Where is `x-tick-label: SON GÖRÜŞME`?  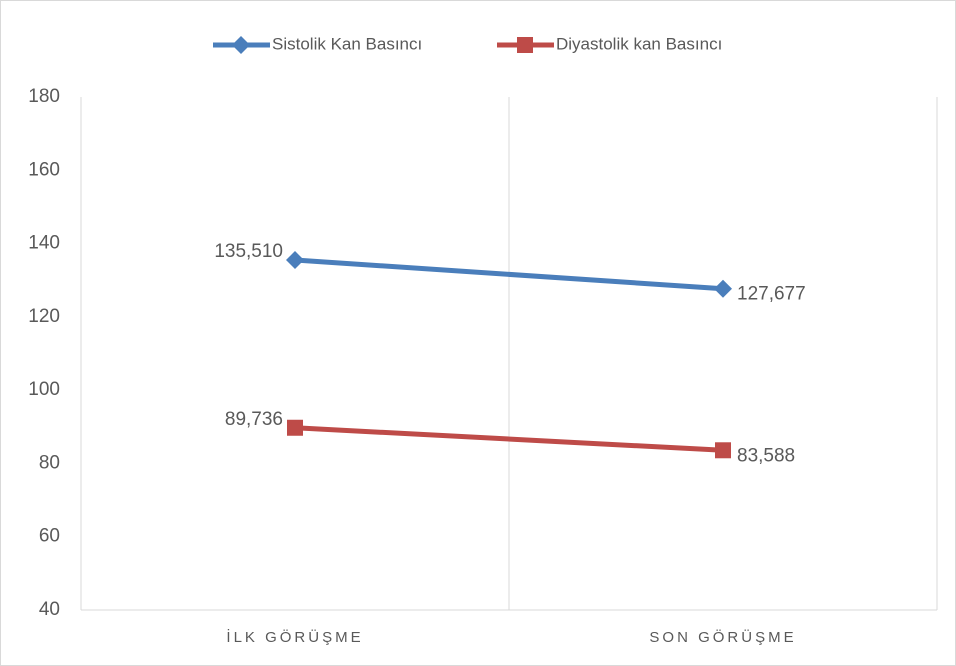
x-tick-label: SON GÖRÜŞME is located at coordinates (722, 637).